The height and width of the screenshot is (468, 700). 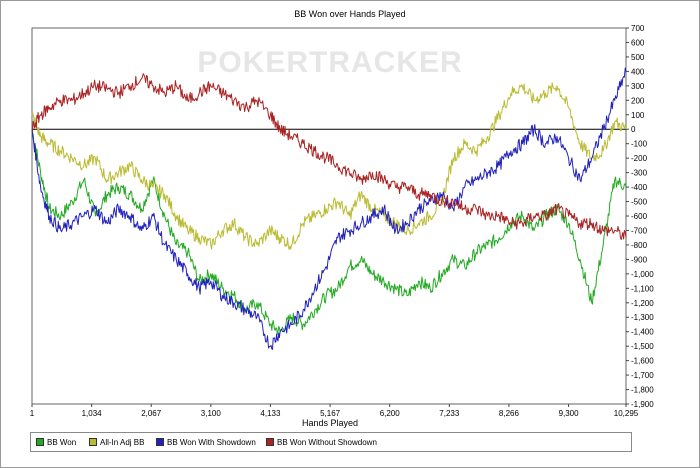 What do you see at coordinates (211, 413) in the screenshot?
I see `x-tick-label: 3,100` at bounding box center [211, 413].